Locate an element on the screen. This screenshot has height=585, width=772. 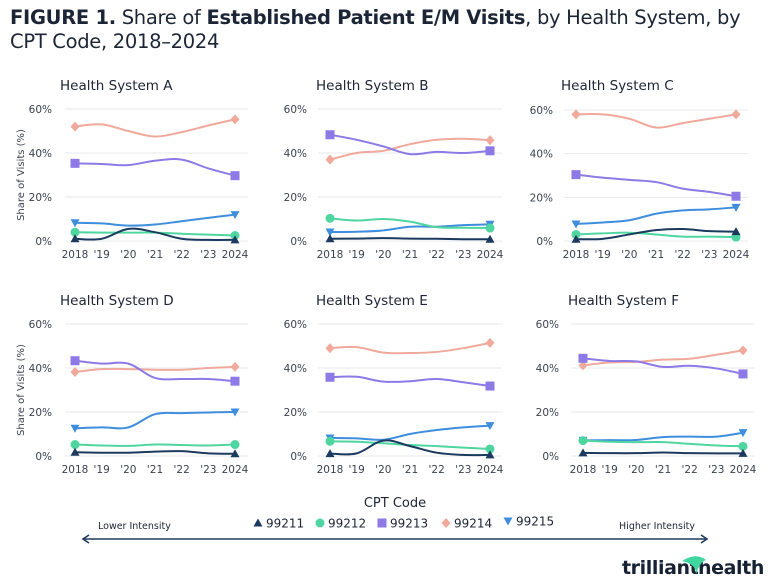
arrow-right-icon is located at coordinates (704, 539).